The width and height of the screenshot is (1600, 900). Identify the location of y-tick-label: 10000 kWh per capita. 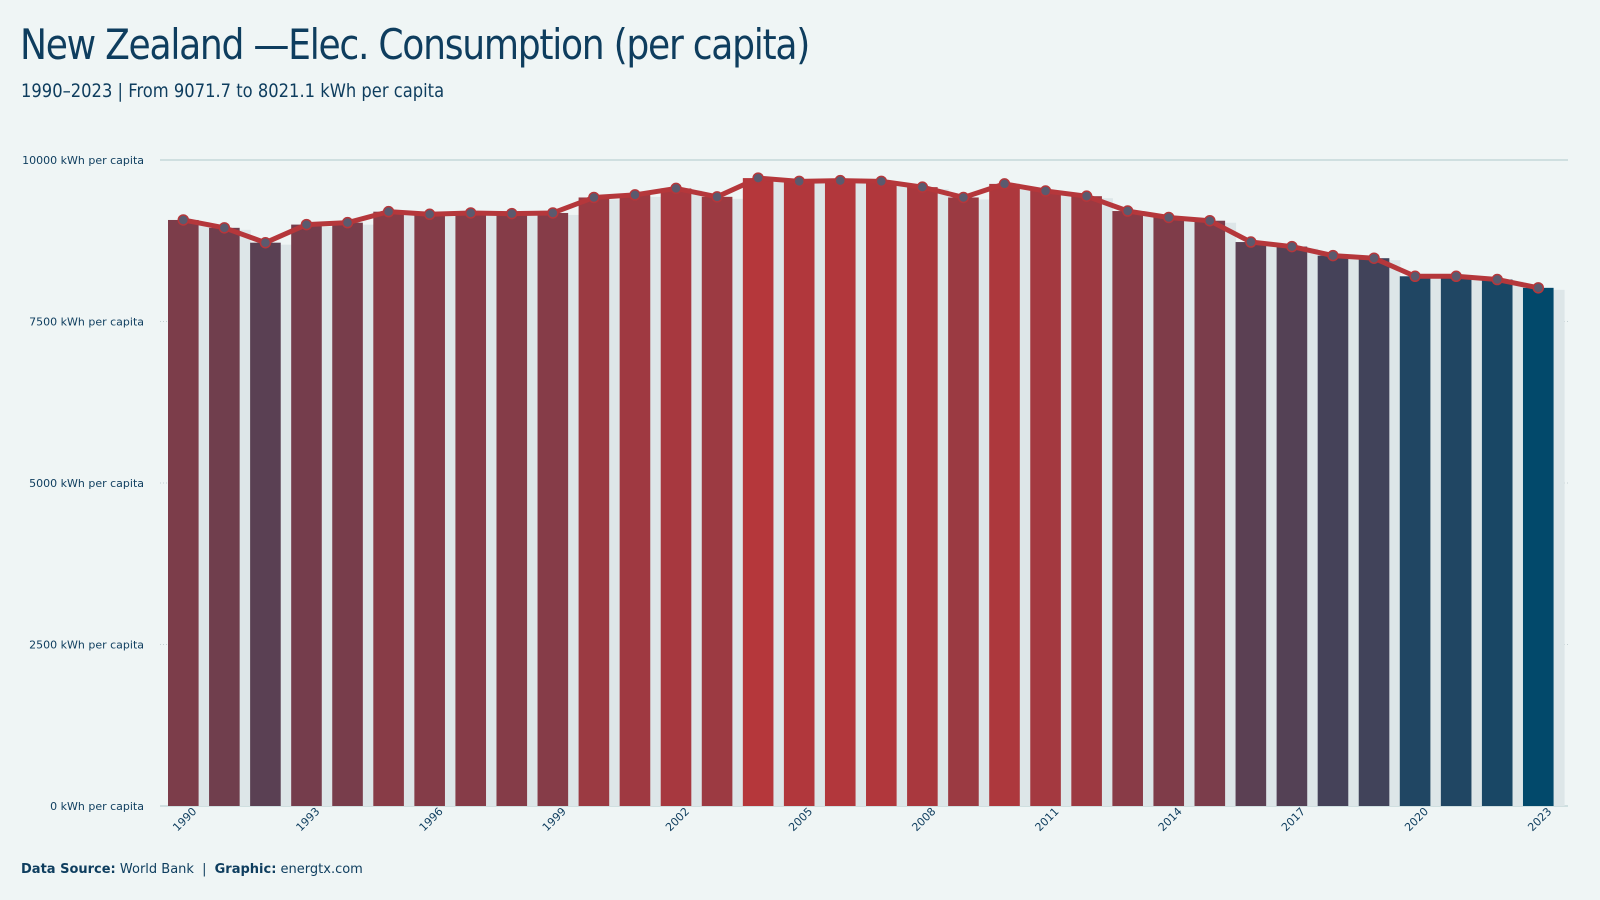
(83, 160).